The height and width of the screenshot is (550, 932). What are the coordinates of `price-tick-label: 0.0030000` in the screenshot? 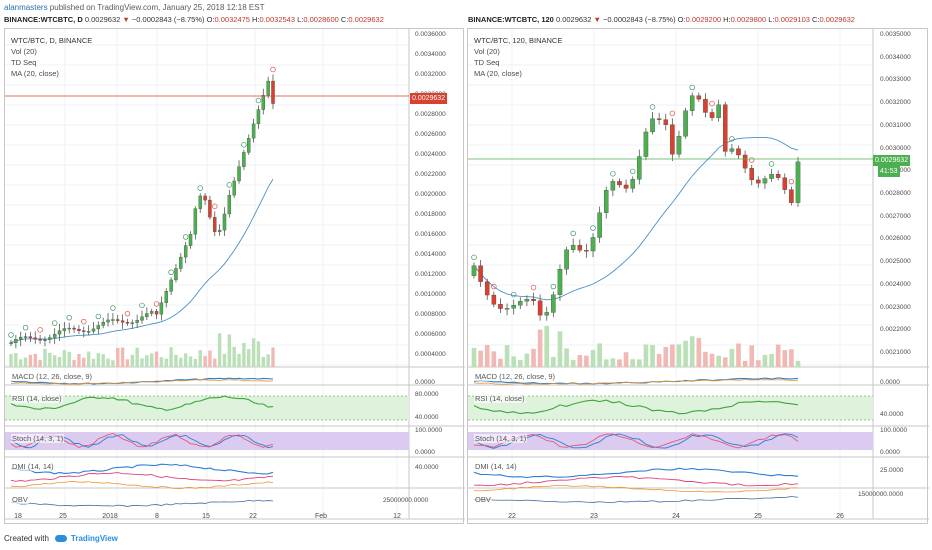 It's located at (895, 148).